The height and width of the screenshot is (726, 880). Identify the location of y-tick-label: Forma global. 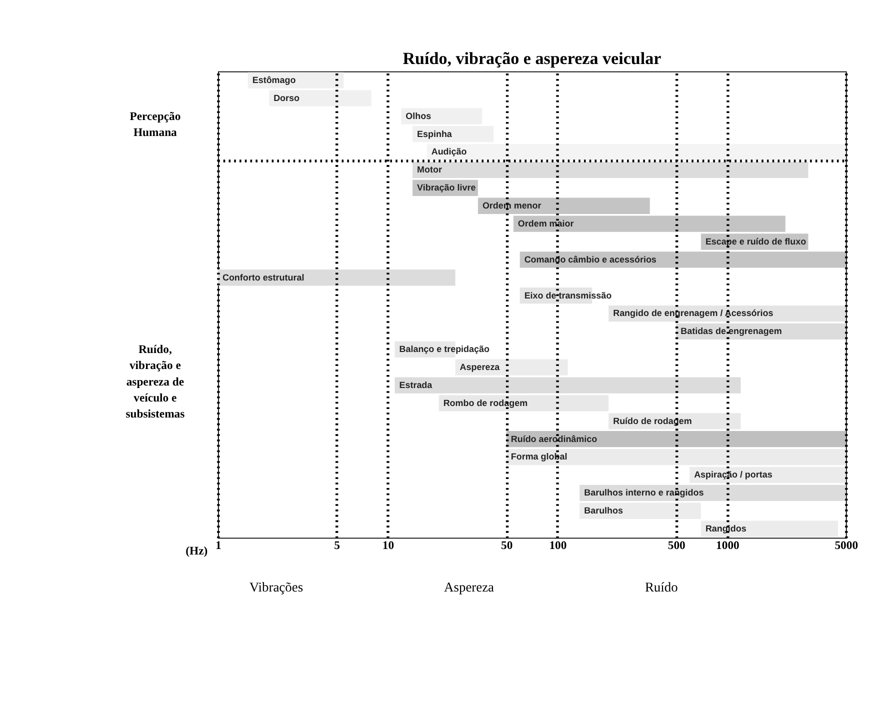
(539, 457).